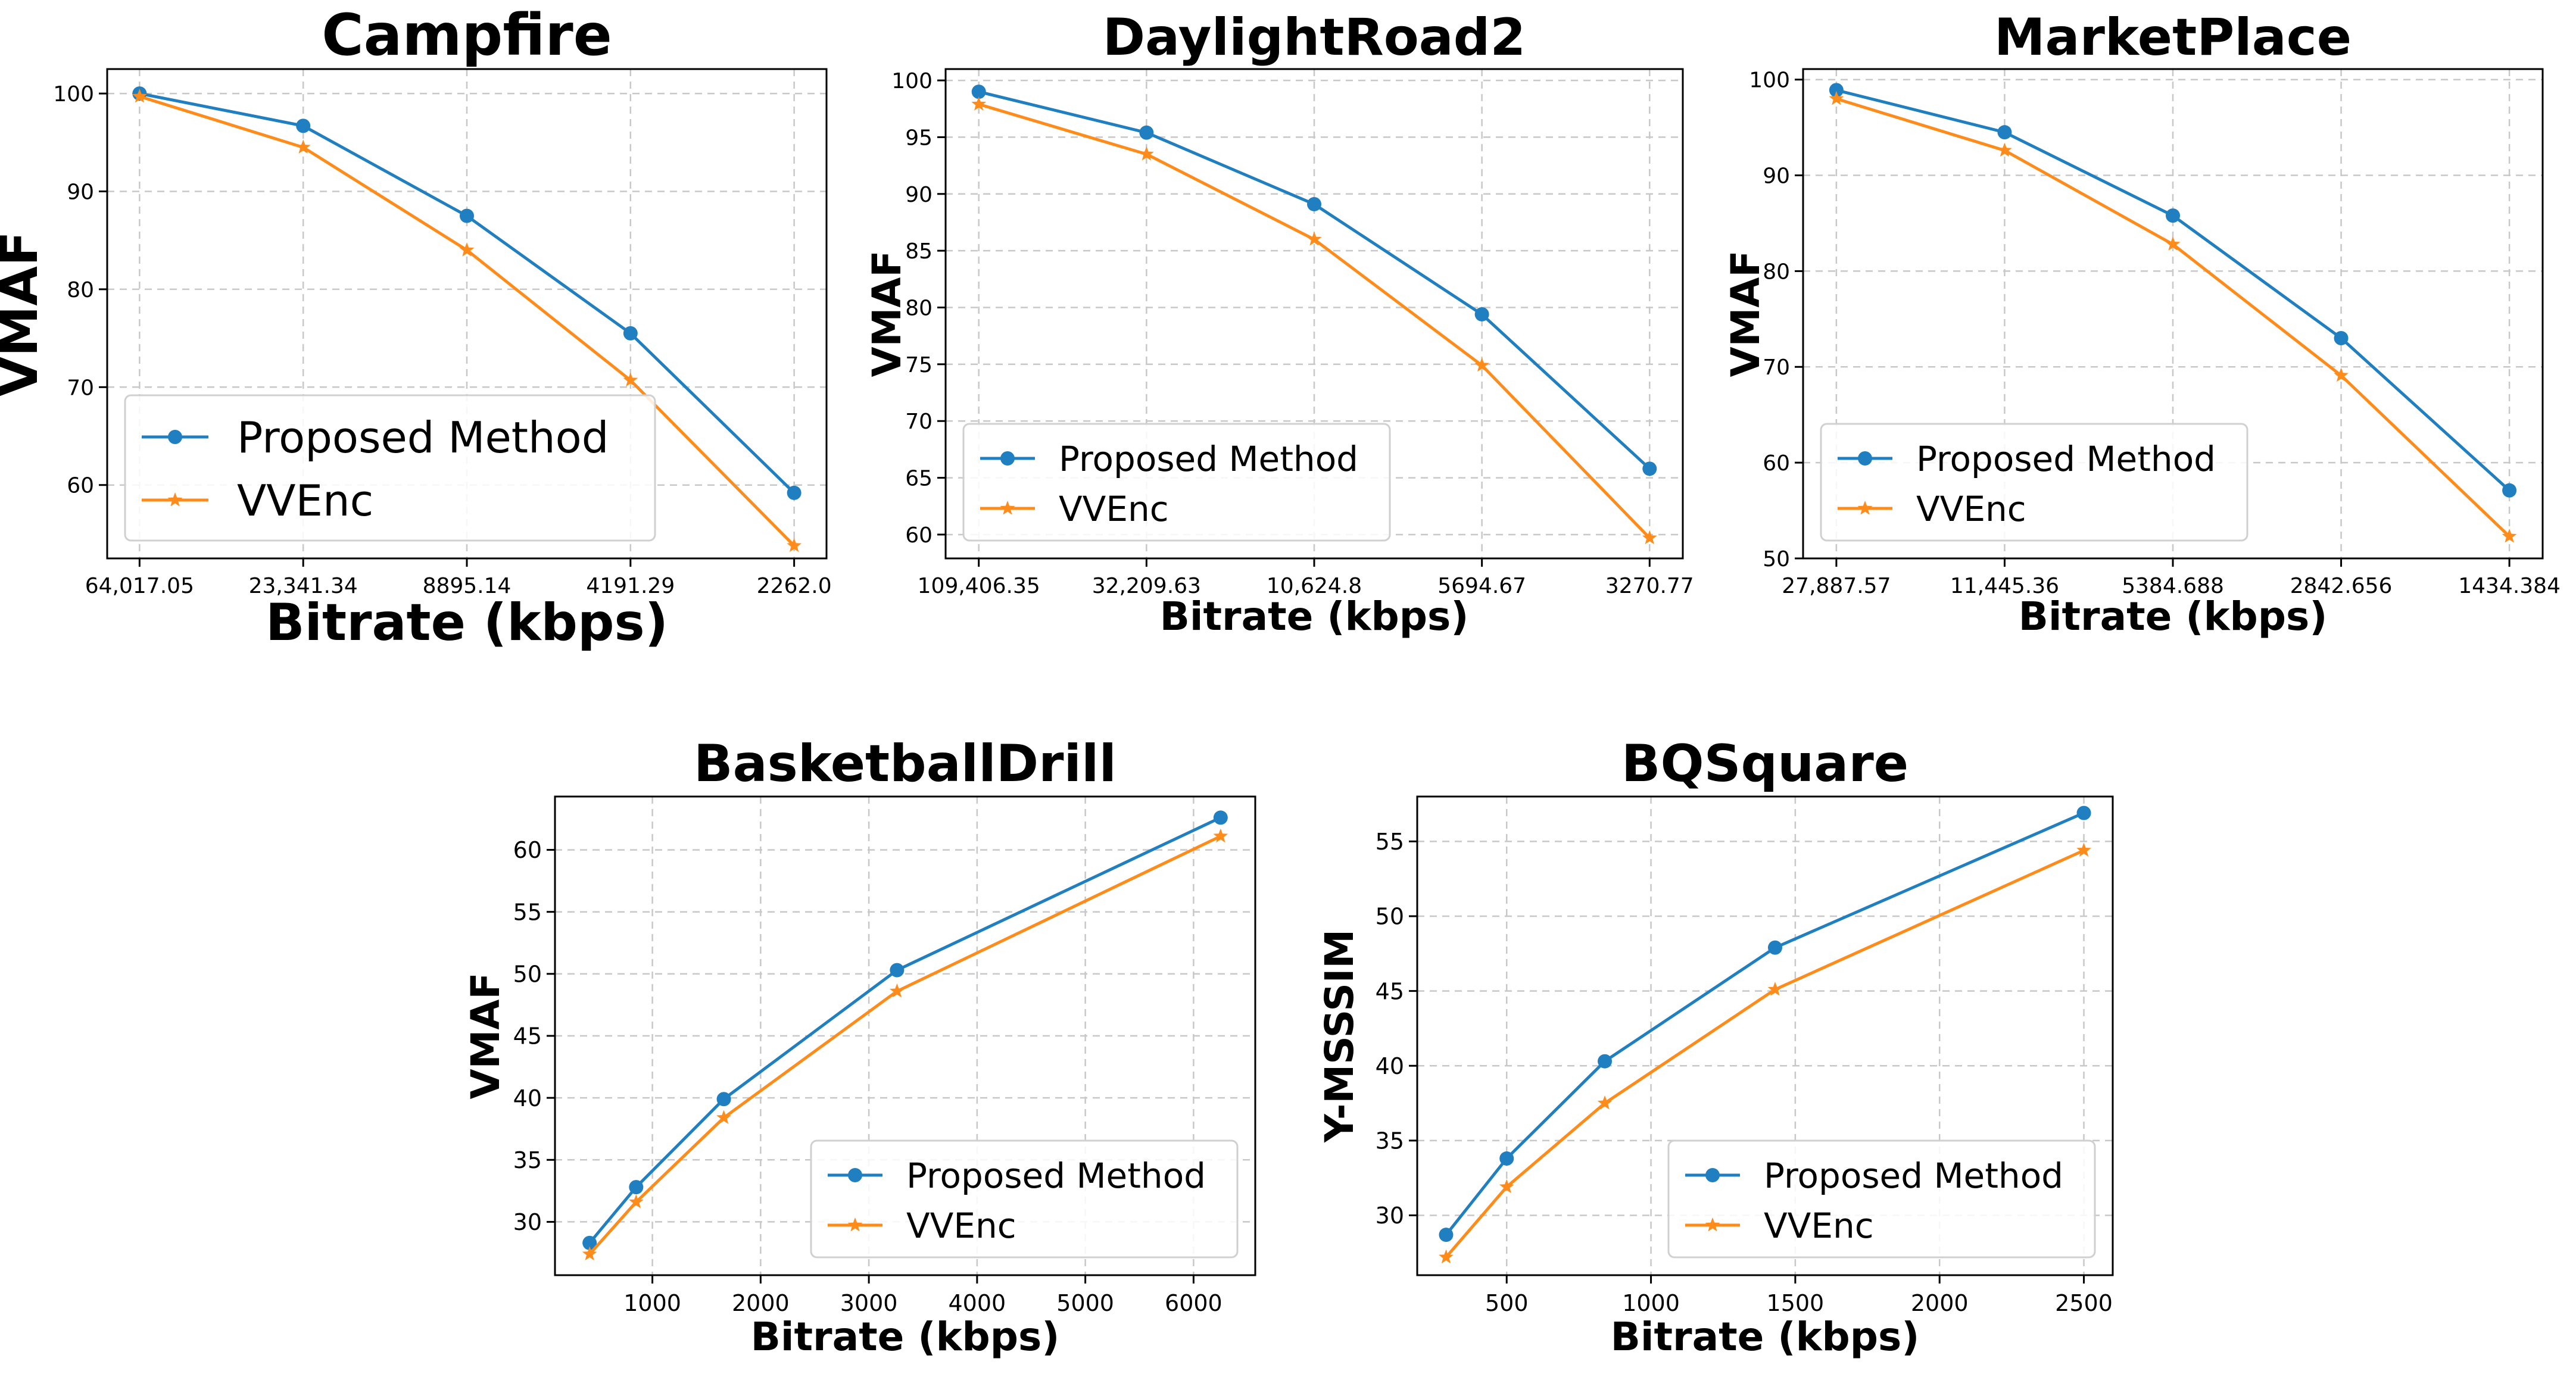 Image resolution: width=2576 pixels, height=1374 pixels. I want to click on x-tick-label: 3000, so click(869, 1303).